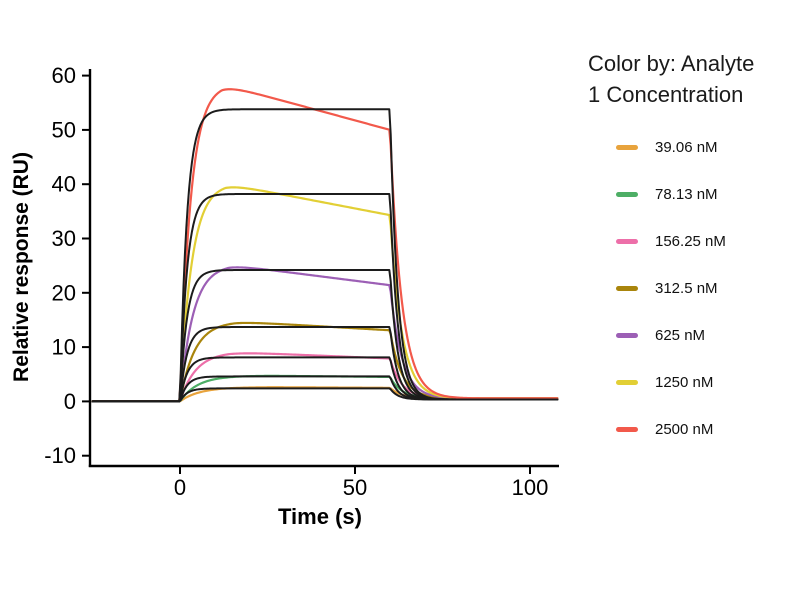  I want to click on legend-item-label: 39.06 nM, so click(686, 147).